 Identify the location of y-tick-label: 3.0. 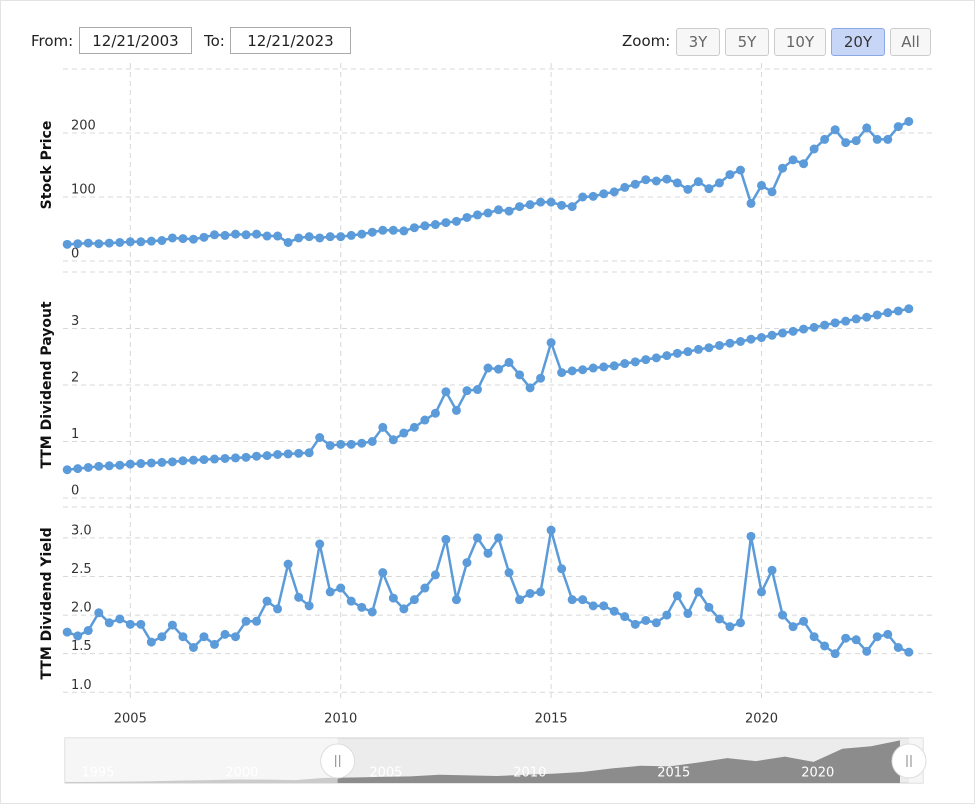
(81, 530).